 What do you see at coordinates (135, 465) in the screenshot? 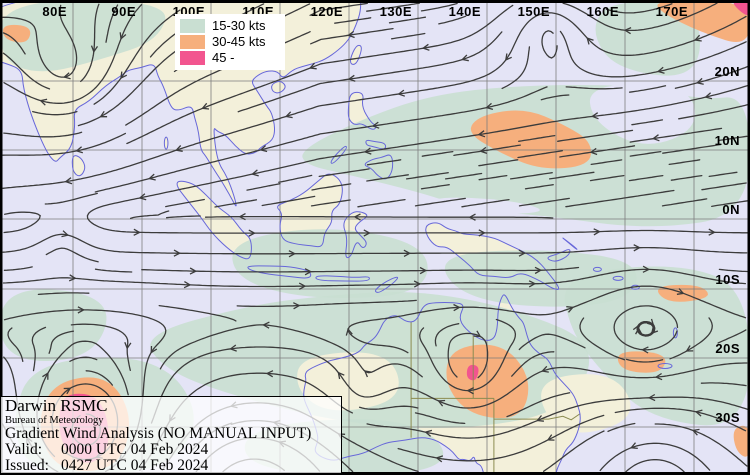
I see `issued-value: 0427 UTC 04 Feb 2024` at bounding box center [135, 465].